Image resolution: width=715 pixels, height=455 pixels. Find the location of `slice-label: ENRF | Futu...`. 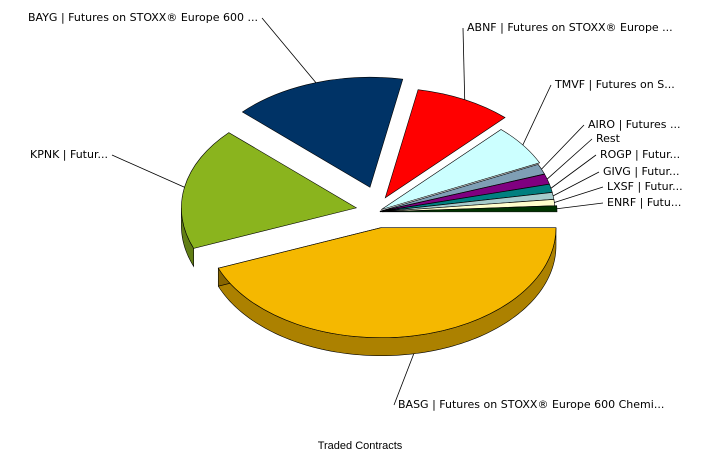

slice-label: ENRF | Futu... is located at coordinates (644, 202).